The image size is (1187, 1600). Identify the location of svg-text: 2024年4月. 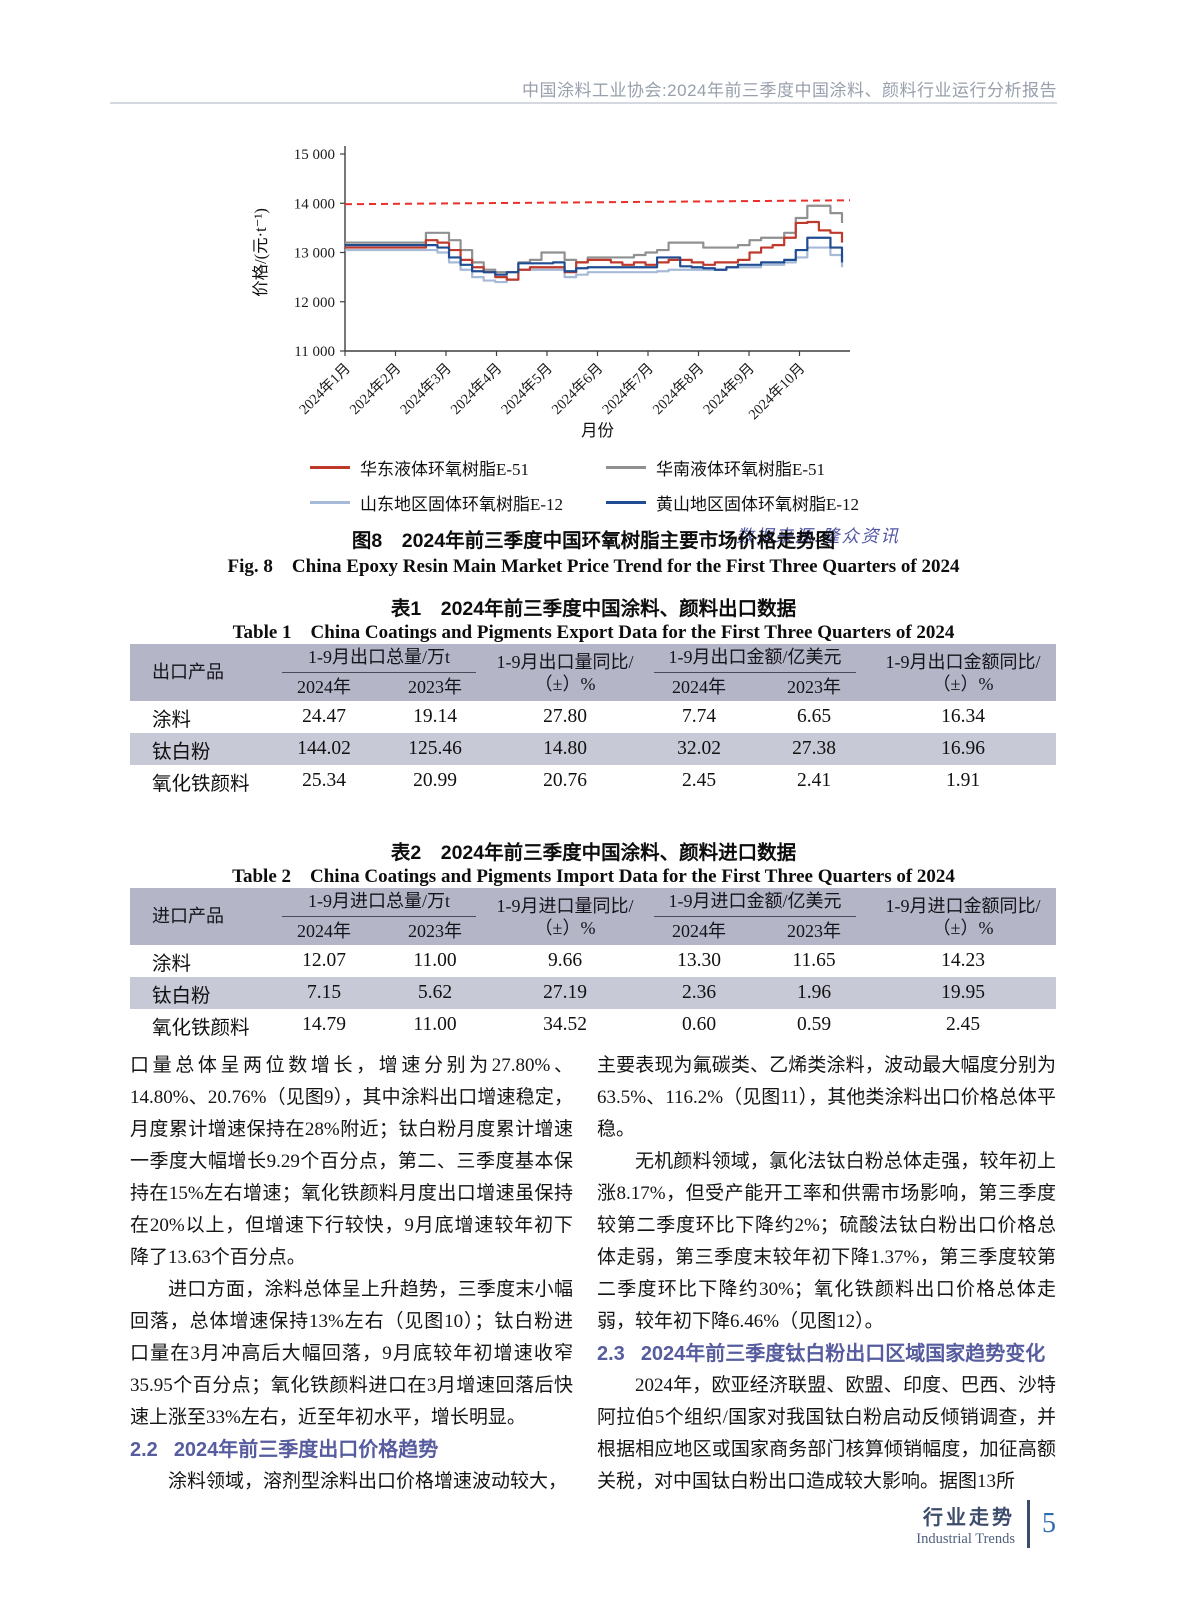
(476, 389).